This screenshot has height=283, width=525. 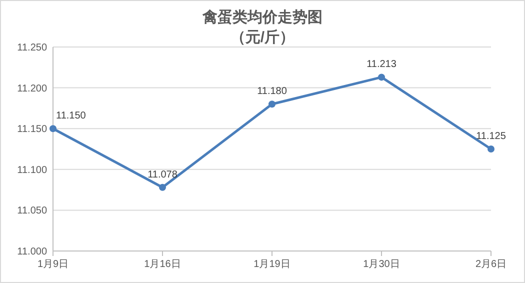 I want to click on data-label: 11.180, so click(x=272, y=92).